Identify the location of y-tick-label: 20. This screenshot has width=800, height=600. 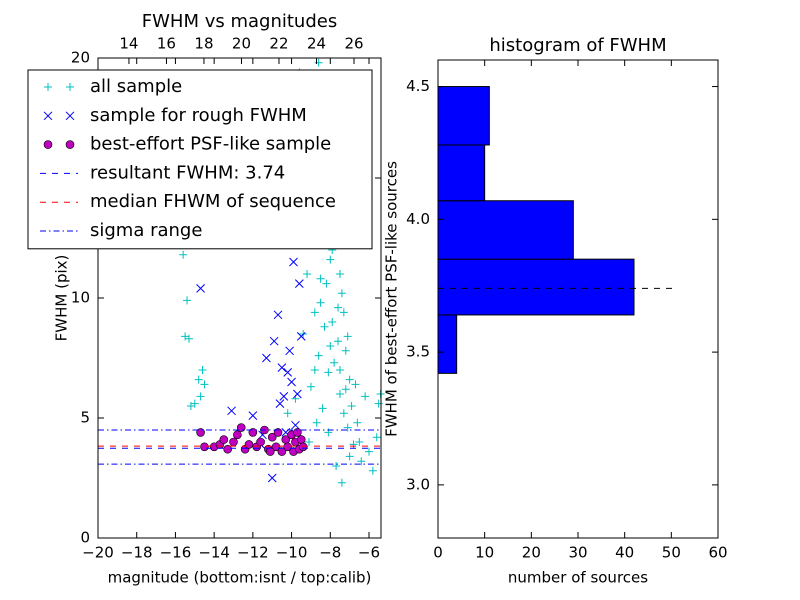
(80, 58).